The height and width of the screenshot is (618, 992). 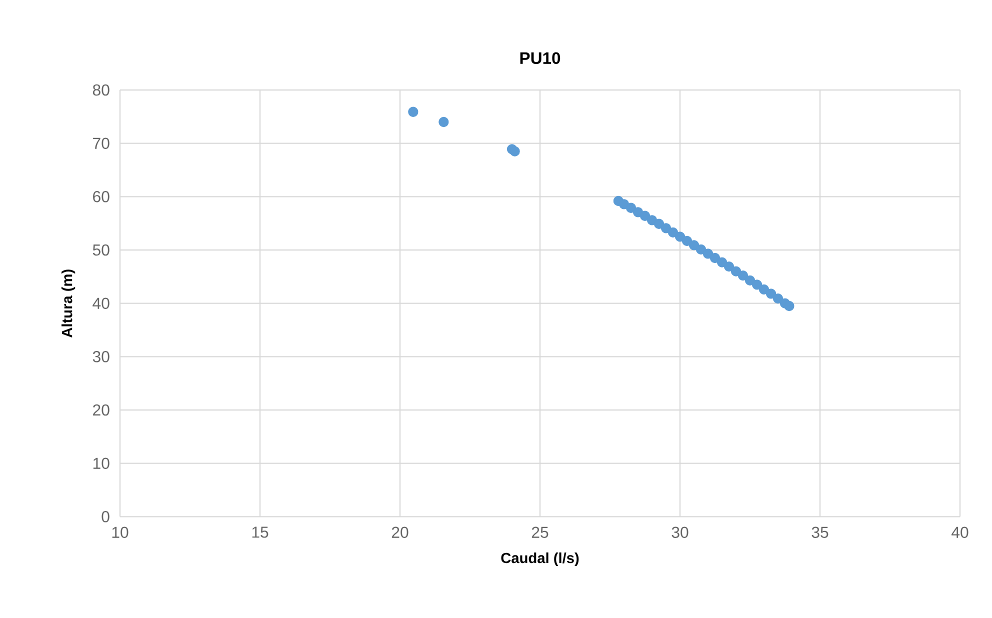 What do you see at coordinates (540, 559) in the screenshot?
I see `x-axis-title: Caudal (l/s)` at bounding box center [540, 559].